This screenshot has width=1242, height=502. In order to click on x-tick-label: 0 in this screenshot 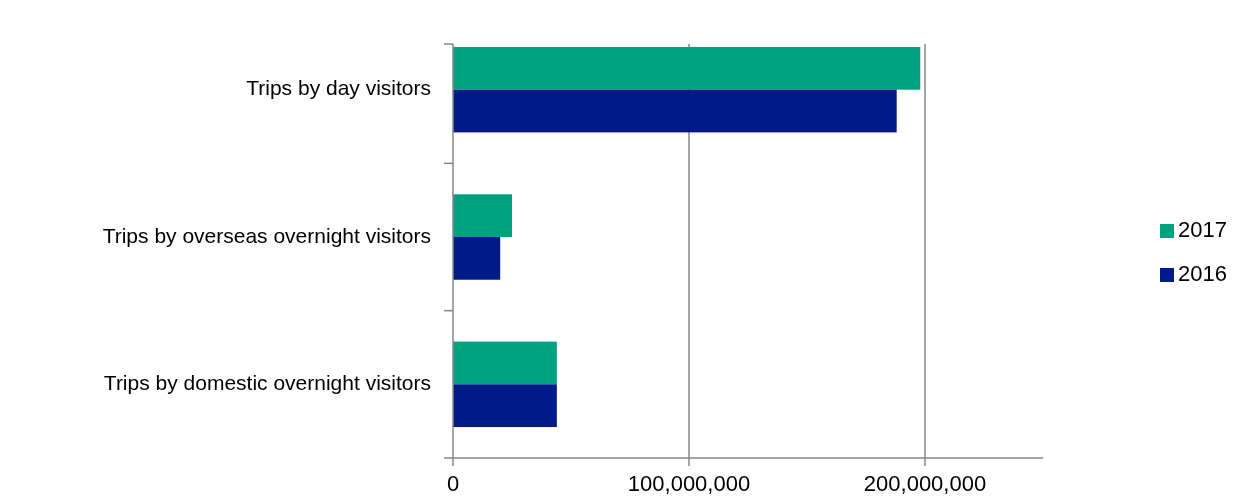, I will do `click(453, 483)`.